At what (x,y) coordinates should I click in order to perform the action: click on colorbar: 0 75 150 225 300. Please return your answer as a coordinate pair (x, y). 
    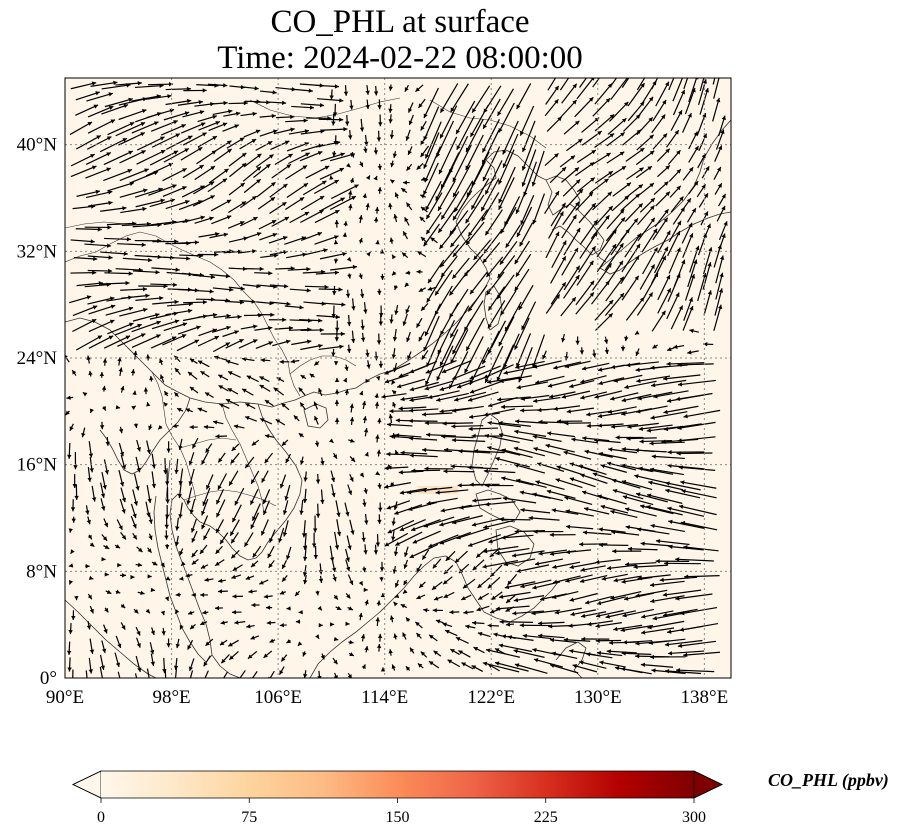
    Looking at the image, I should click on (397, 798).